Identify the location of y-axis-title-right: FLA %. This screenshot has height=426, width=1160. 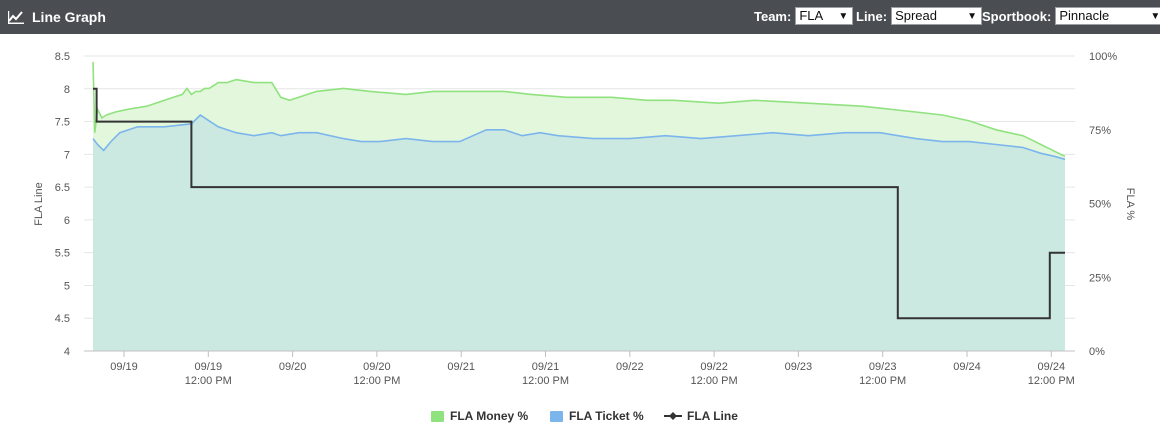
(1130, 204).